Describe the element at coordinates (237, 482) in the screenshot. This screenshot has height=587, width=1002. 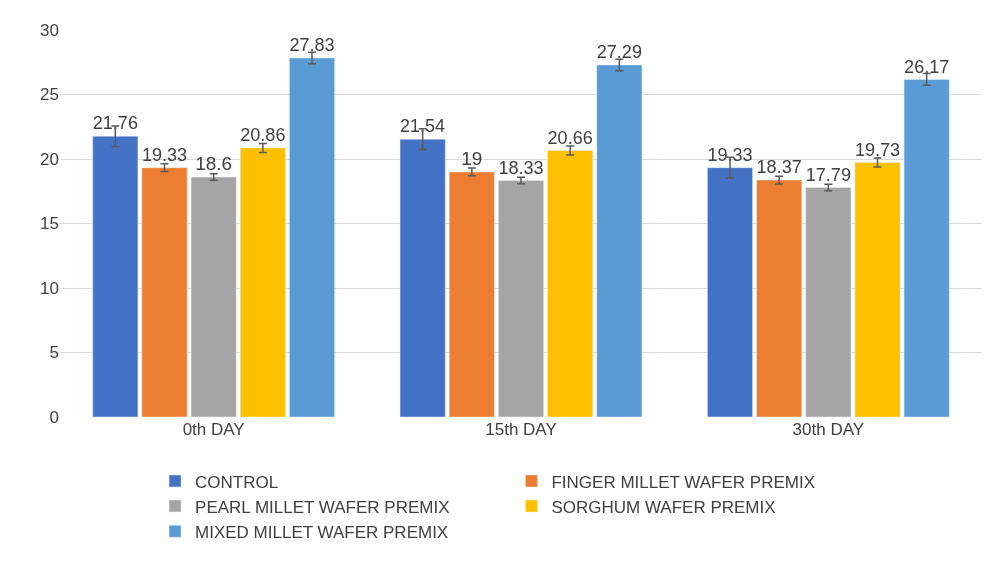
I see `legend-label: CONTROL` at that location.